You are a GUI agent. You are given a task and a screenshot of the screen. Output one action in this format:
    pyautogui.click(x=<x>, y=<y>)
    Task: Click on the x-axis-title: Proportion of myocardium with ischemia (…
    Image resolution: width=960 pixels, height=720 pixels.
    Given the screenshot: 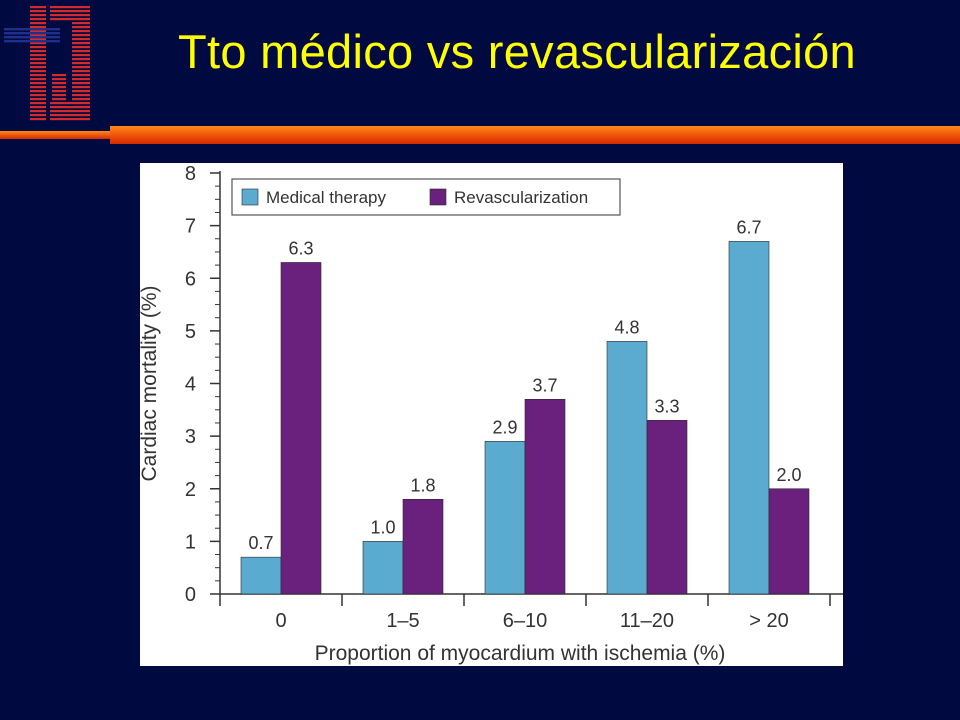 What is the action you would take?
    pyautogui.click(x=520, y=653)
    